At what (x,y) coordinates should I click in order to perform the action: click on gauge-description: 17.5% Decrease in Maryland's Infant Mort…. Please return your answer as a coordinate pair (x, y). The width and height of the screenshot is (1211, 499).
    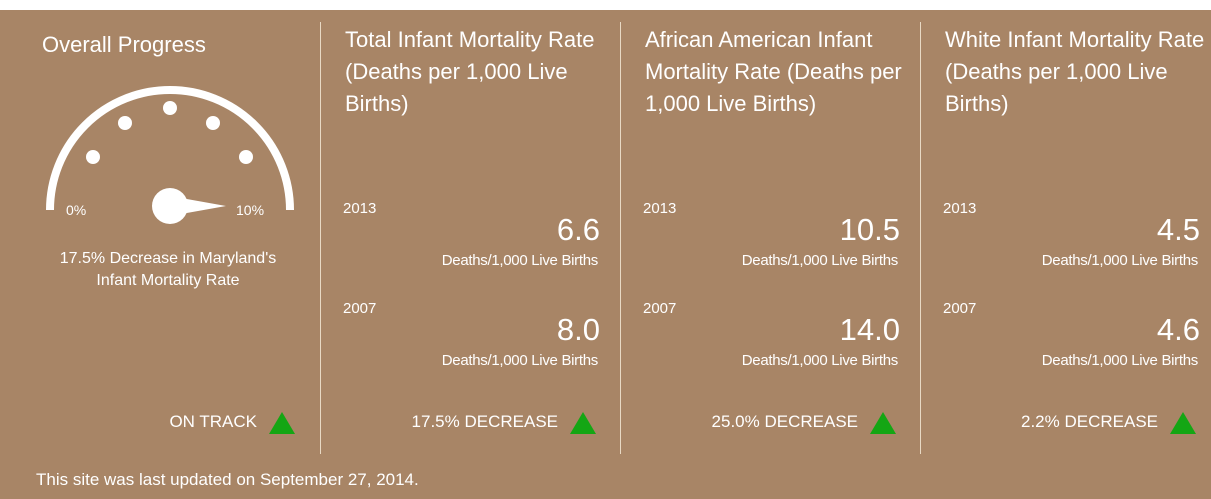
    Looking at the image, I should click on (168, 269).